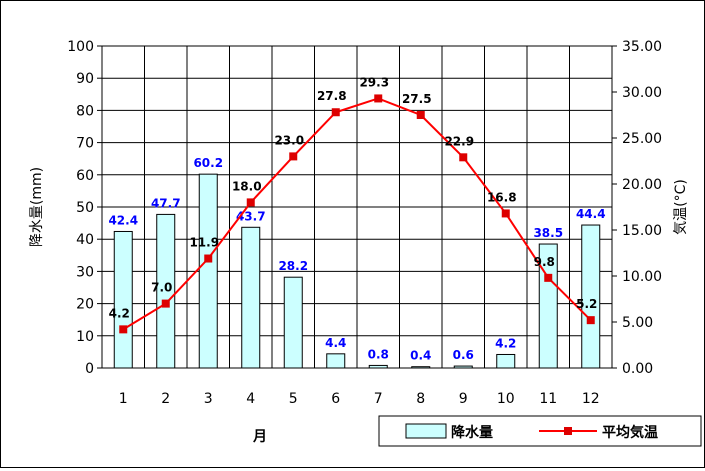  What do you see at coordinates (208, 163) in the screenshot?
I see `precip-label: 60.2` at bounding box center [208, 163].